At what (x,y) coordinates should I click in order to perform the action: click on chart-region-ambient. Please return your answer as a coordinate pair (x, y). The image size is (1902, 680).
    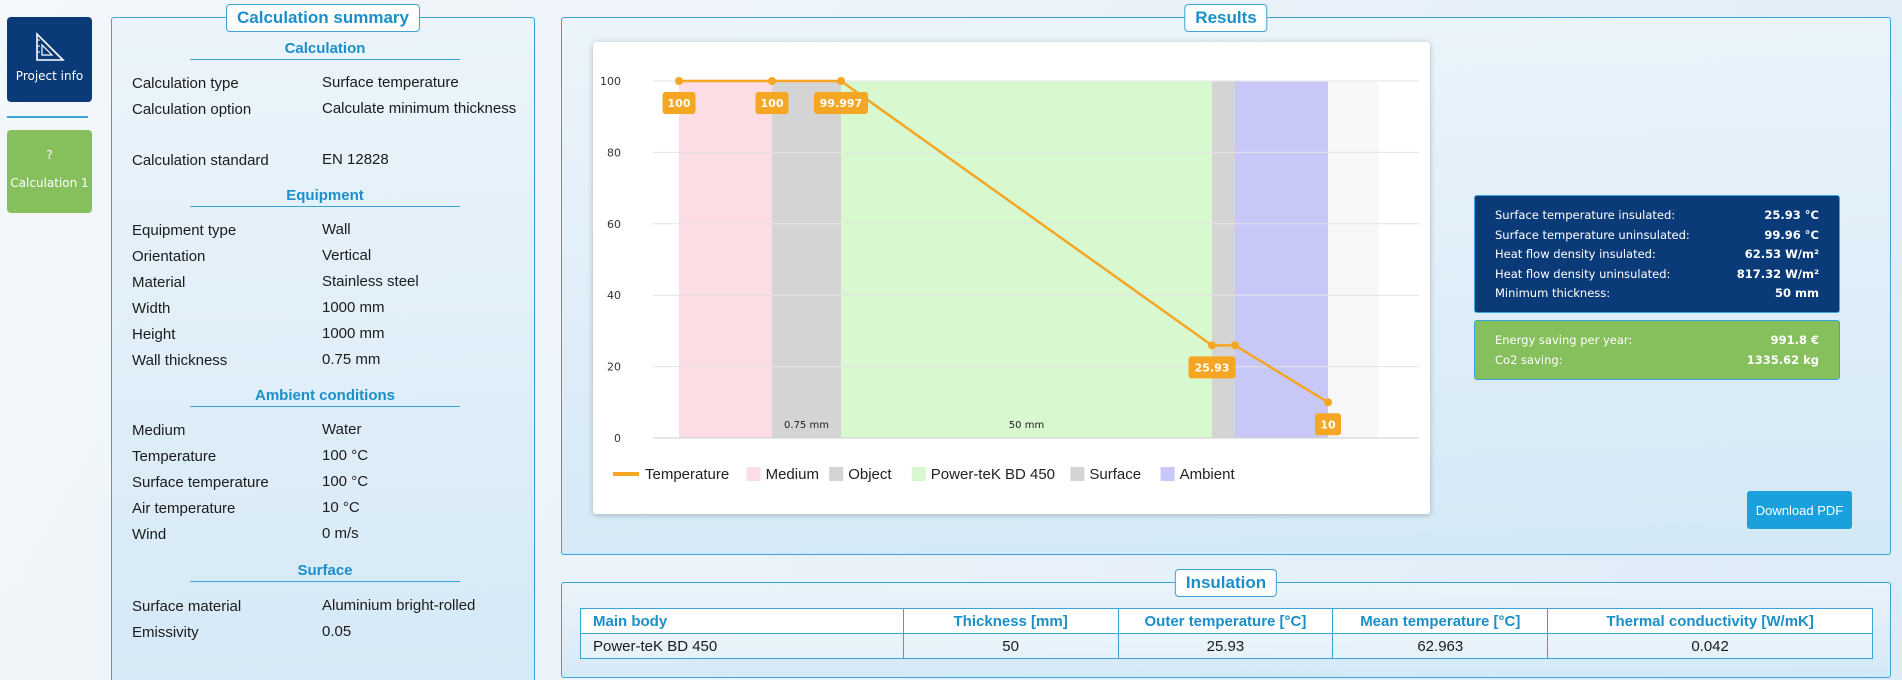
    Looking at the image, I should click on (1281, 259).